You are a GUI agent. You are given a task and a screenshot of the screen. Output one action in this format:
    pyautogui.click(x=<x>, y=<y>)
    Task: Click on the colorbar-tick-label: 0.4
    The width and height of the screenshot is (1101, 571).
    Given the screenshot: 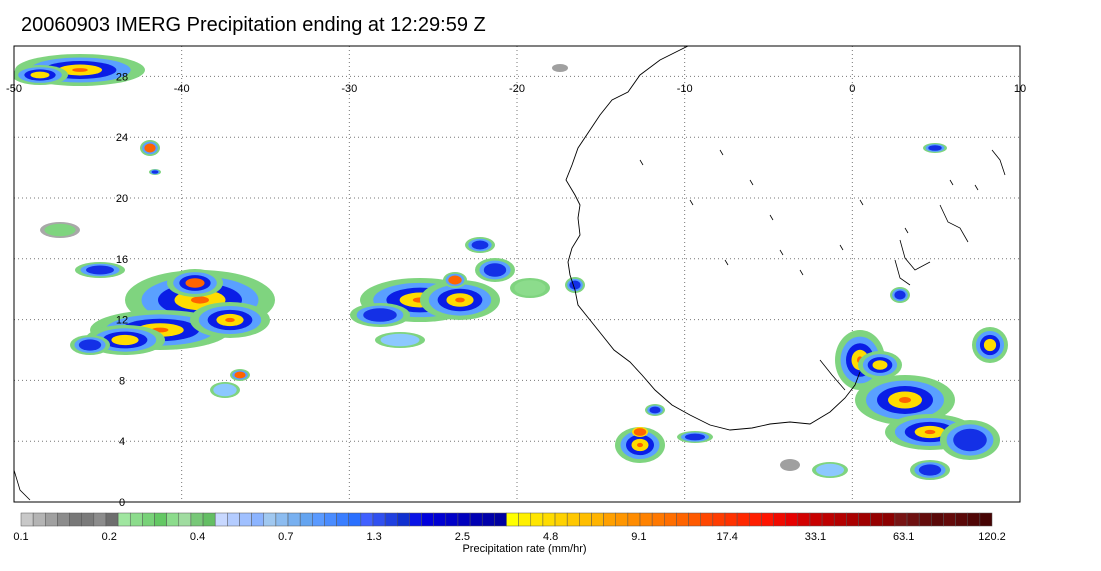 What is the action you would take?
    pyautogui.click(x=197, y=537)
    